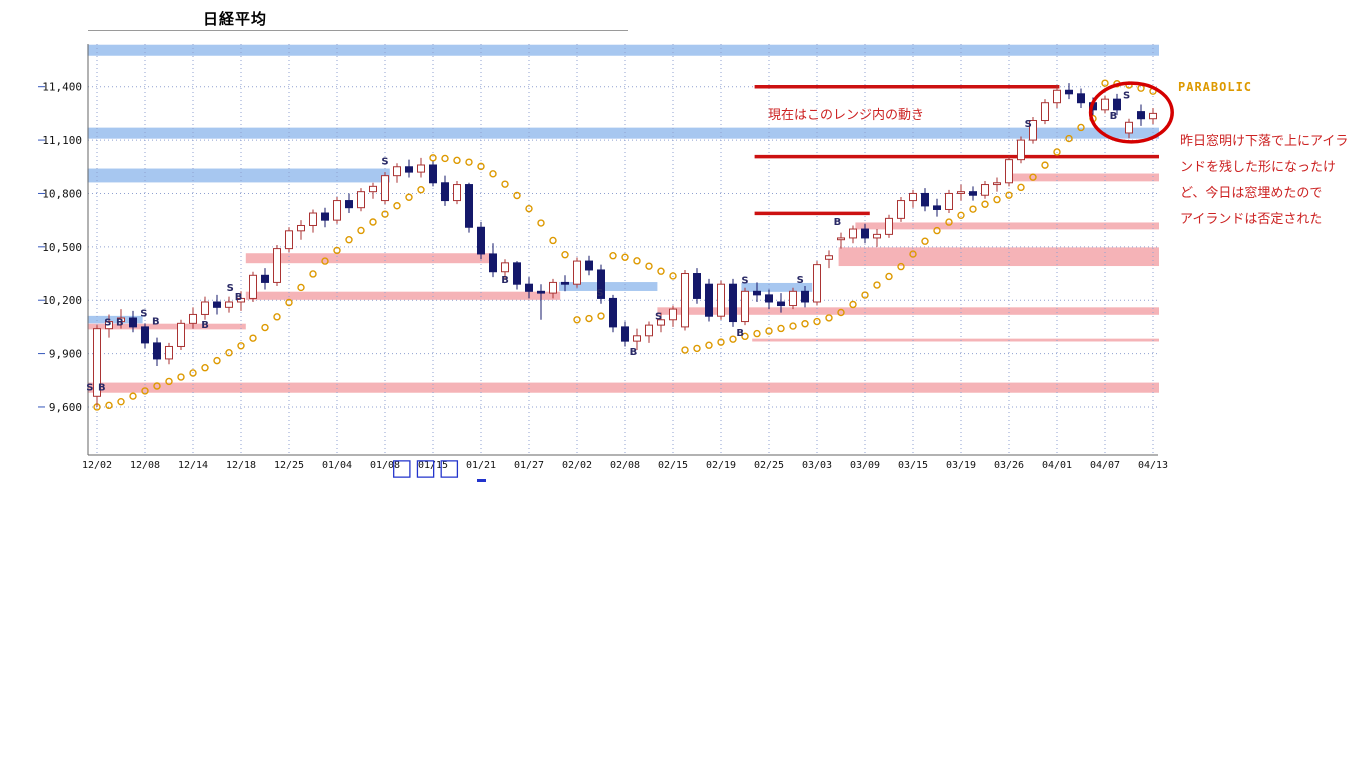 Image resolution: width=1366 pixels, height=768 pixels. What do you see at coordinates (913, 465) in the screenshot?
I see `x-axis-label: 03/15` at bounding box center [913, 465].